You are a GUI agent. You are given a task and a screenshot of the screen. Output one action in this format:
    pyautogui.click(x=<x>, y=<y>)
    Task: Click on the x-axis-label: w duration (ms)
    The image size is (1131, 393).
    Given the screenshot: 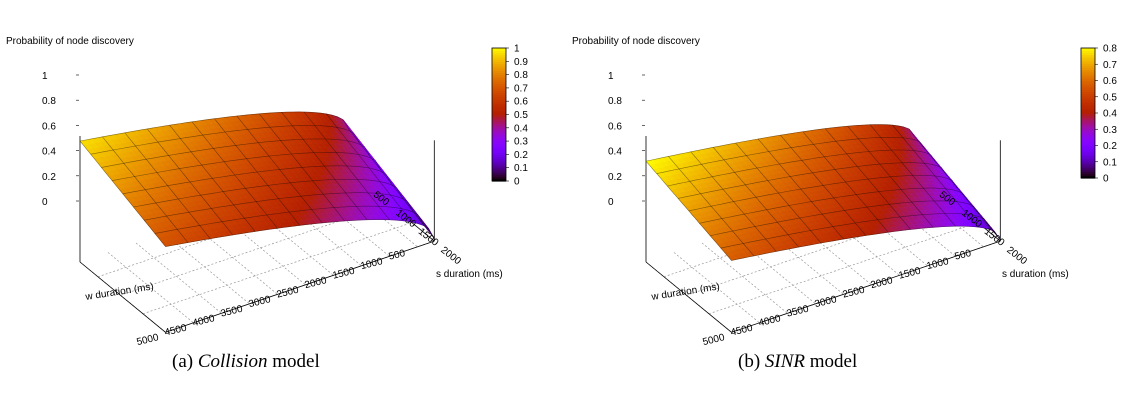 What is the action you would take?
    pyautogui.click(x=119, y=292)
    